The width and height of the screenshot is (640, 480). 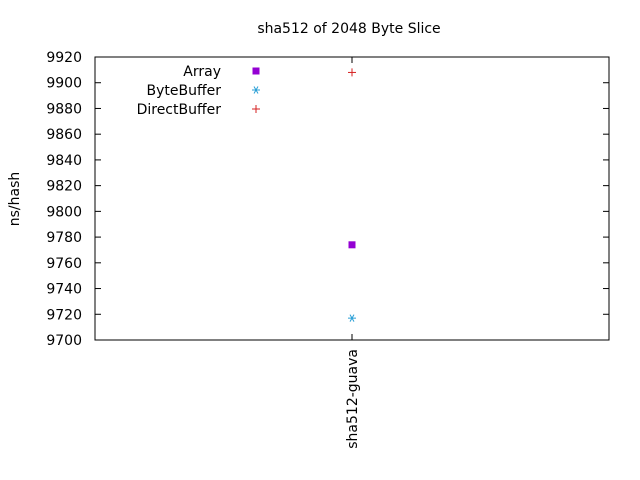 What do you see at coordinates (327, 84) in the screenshot?
I see `y-tick: 9900` at bounding box center [327, 84].